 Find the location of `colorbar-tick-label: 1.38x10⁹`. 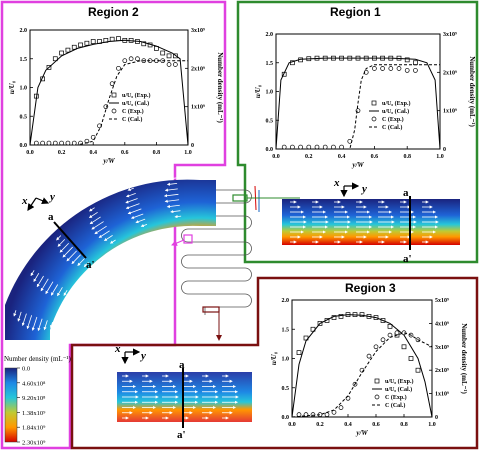

colorbar-tick-label: 1.38x10⁹ is located at coordinates (34, 413).